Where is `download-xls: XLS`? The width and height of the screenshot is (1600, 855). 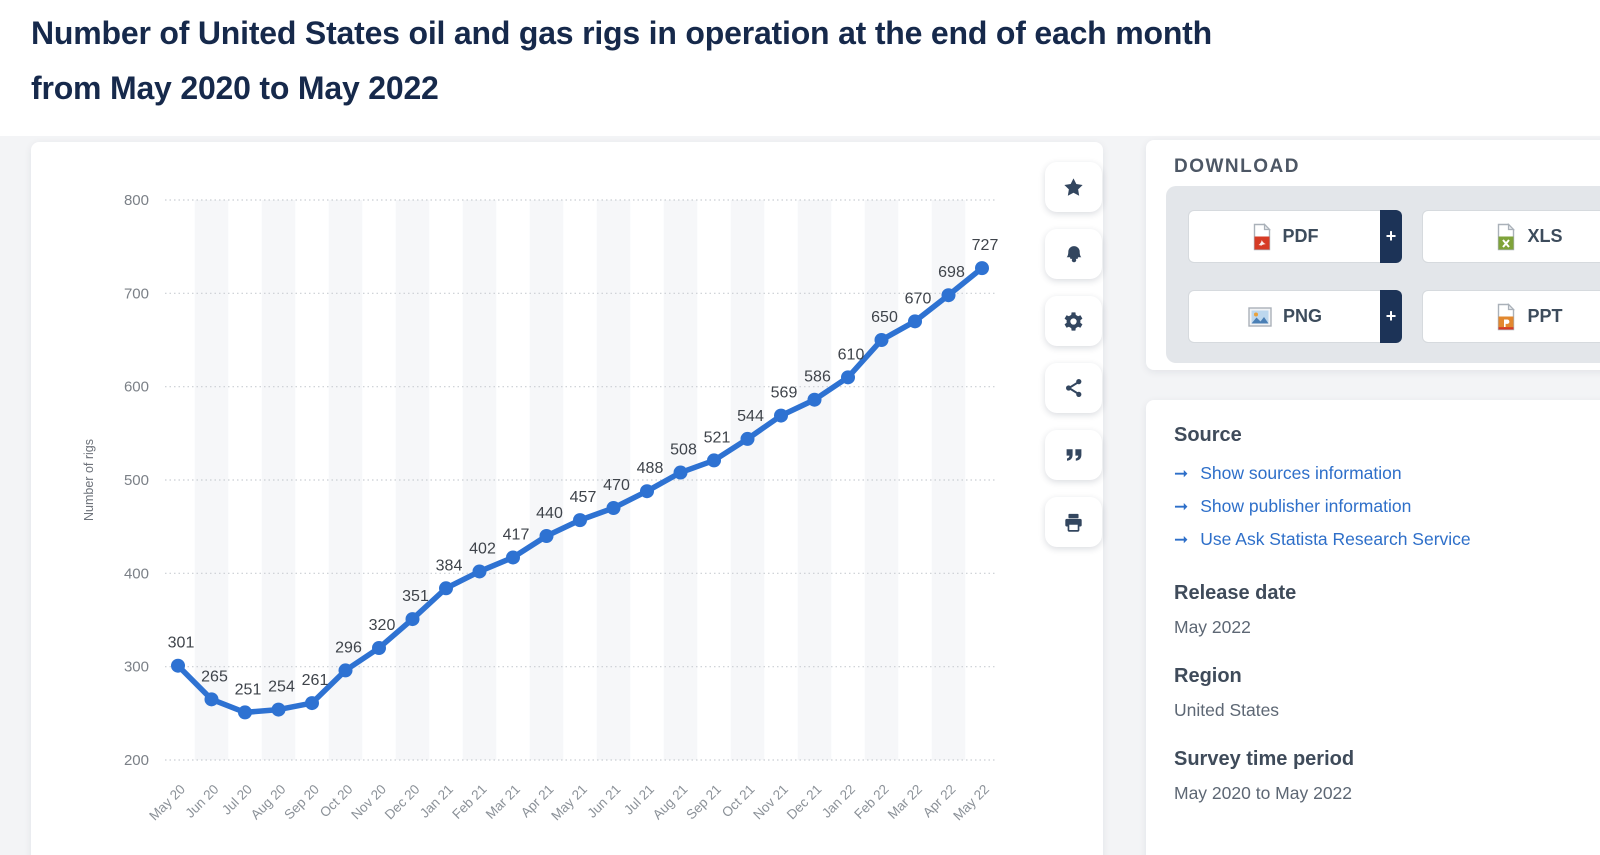 download-xls: XLS is located at coordinates (1511, 236).